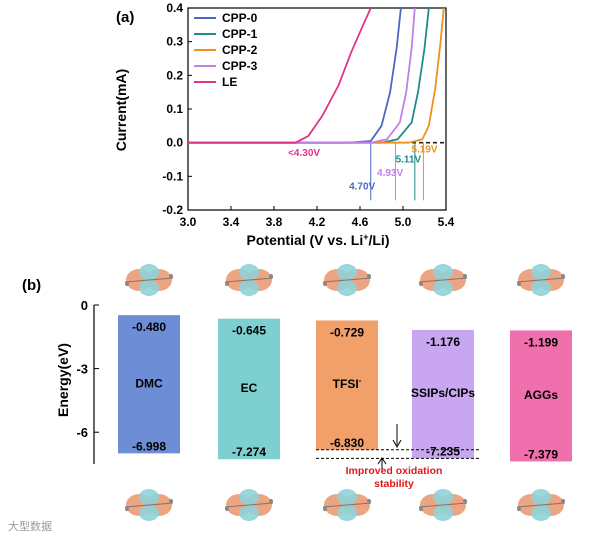 This screenshot has width=591, height=538. What do you see at coordinates (31, 285) in the screenshot?
I see `panel-b-label: (b)` at bounding box center [31, 285].